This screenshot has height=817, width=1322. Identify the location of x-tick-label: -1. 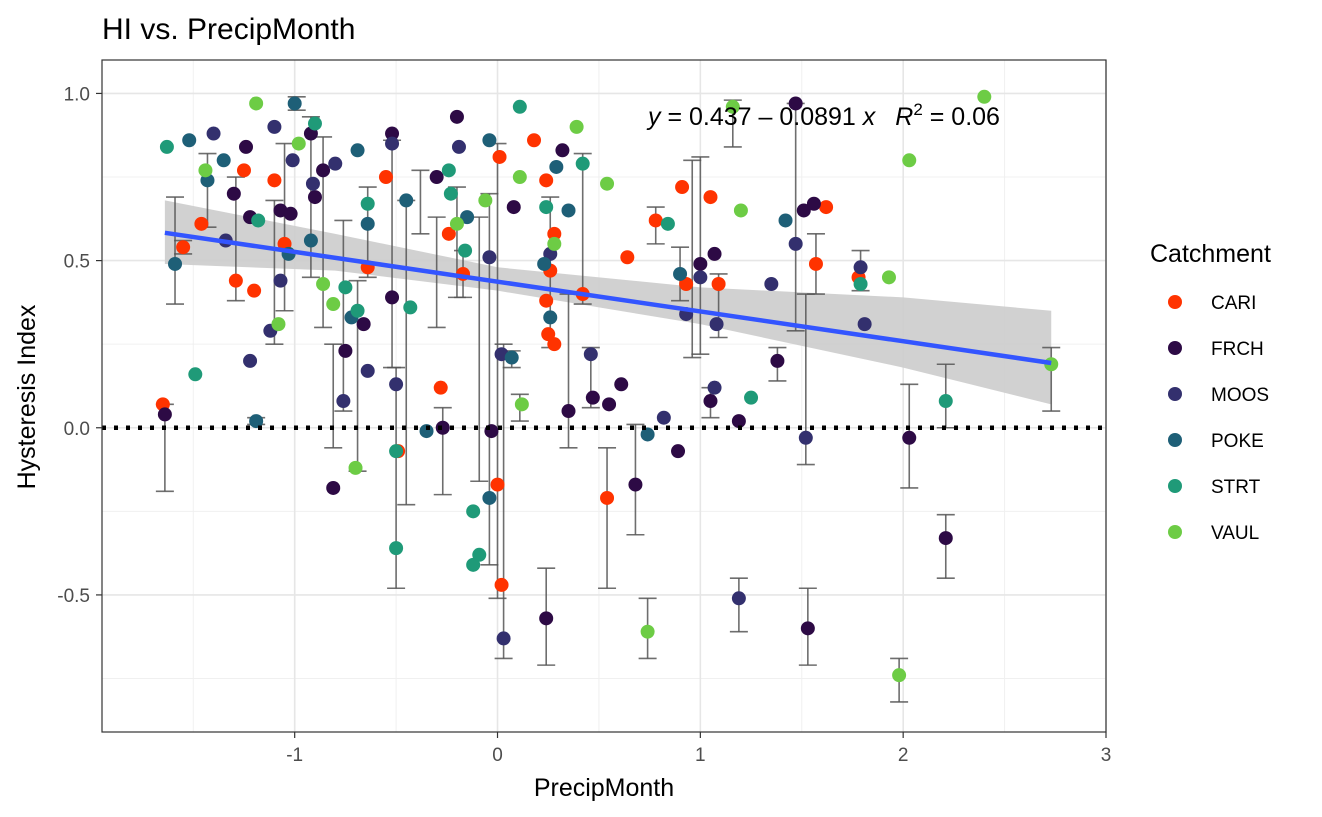
(294, 755).